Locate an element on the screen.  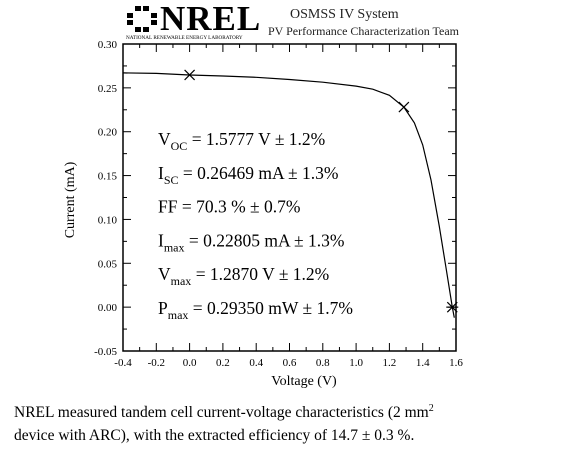
y-tick-label: 0.20 is located at coordinates (108, 133).